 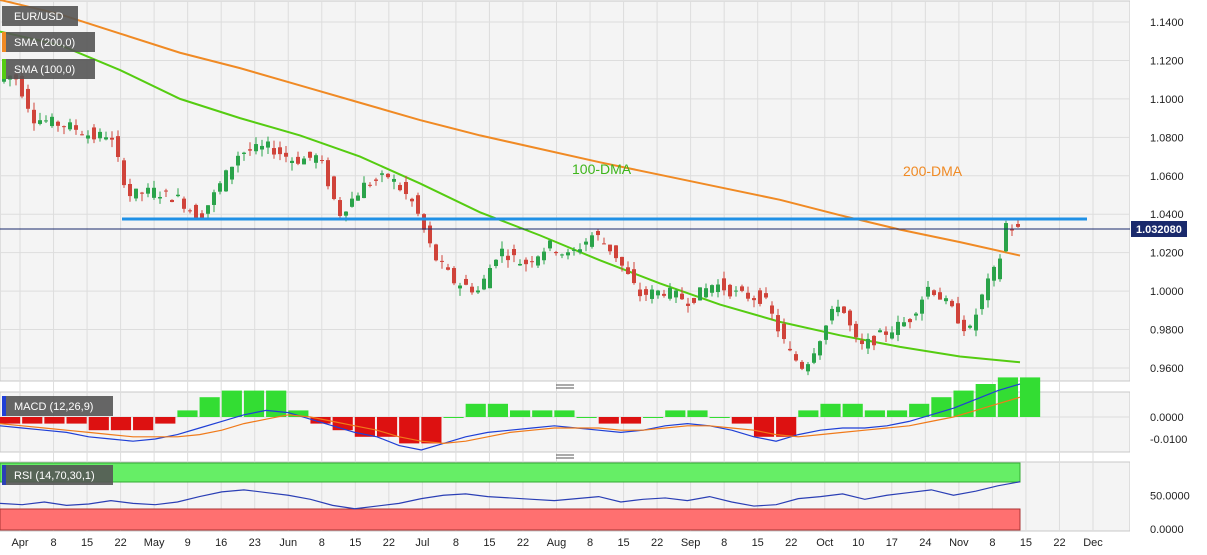 I want to click on y-tick-label: 50.0000, so click(x=1170, y=496).